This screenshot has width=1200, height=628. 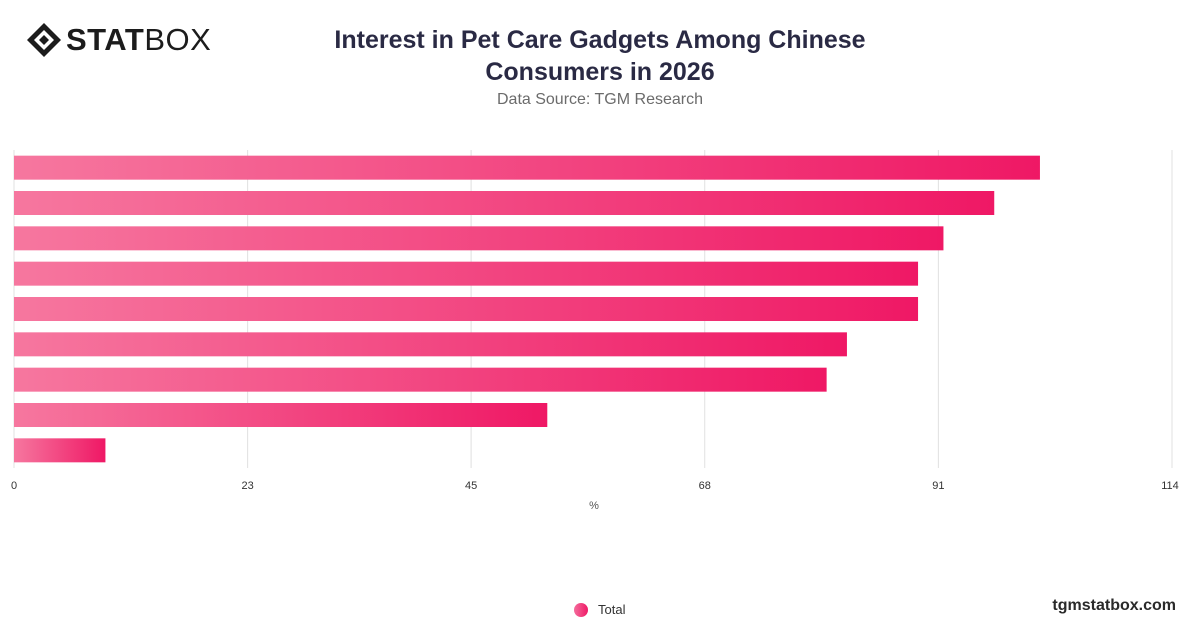 What do you see at coordinates (248, 486) in the screenshot?
I see `x-tick-label: 23` at bounding box center [248, 486].